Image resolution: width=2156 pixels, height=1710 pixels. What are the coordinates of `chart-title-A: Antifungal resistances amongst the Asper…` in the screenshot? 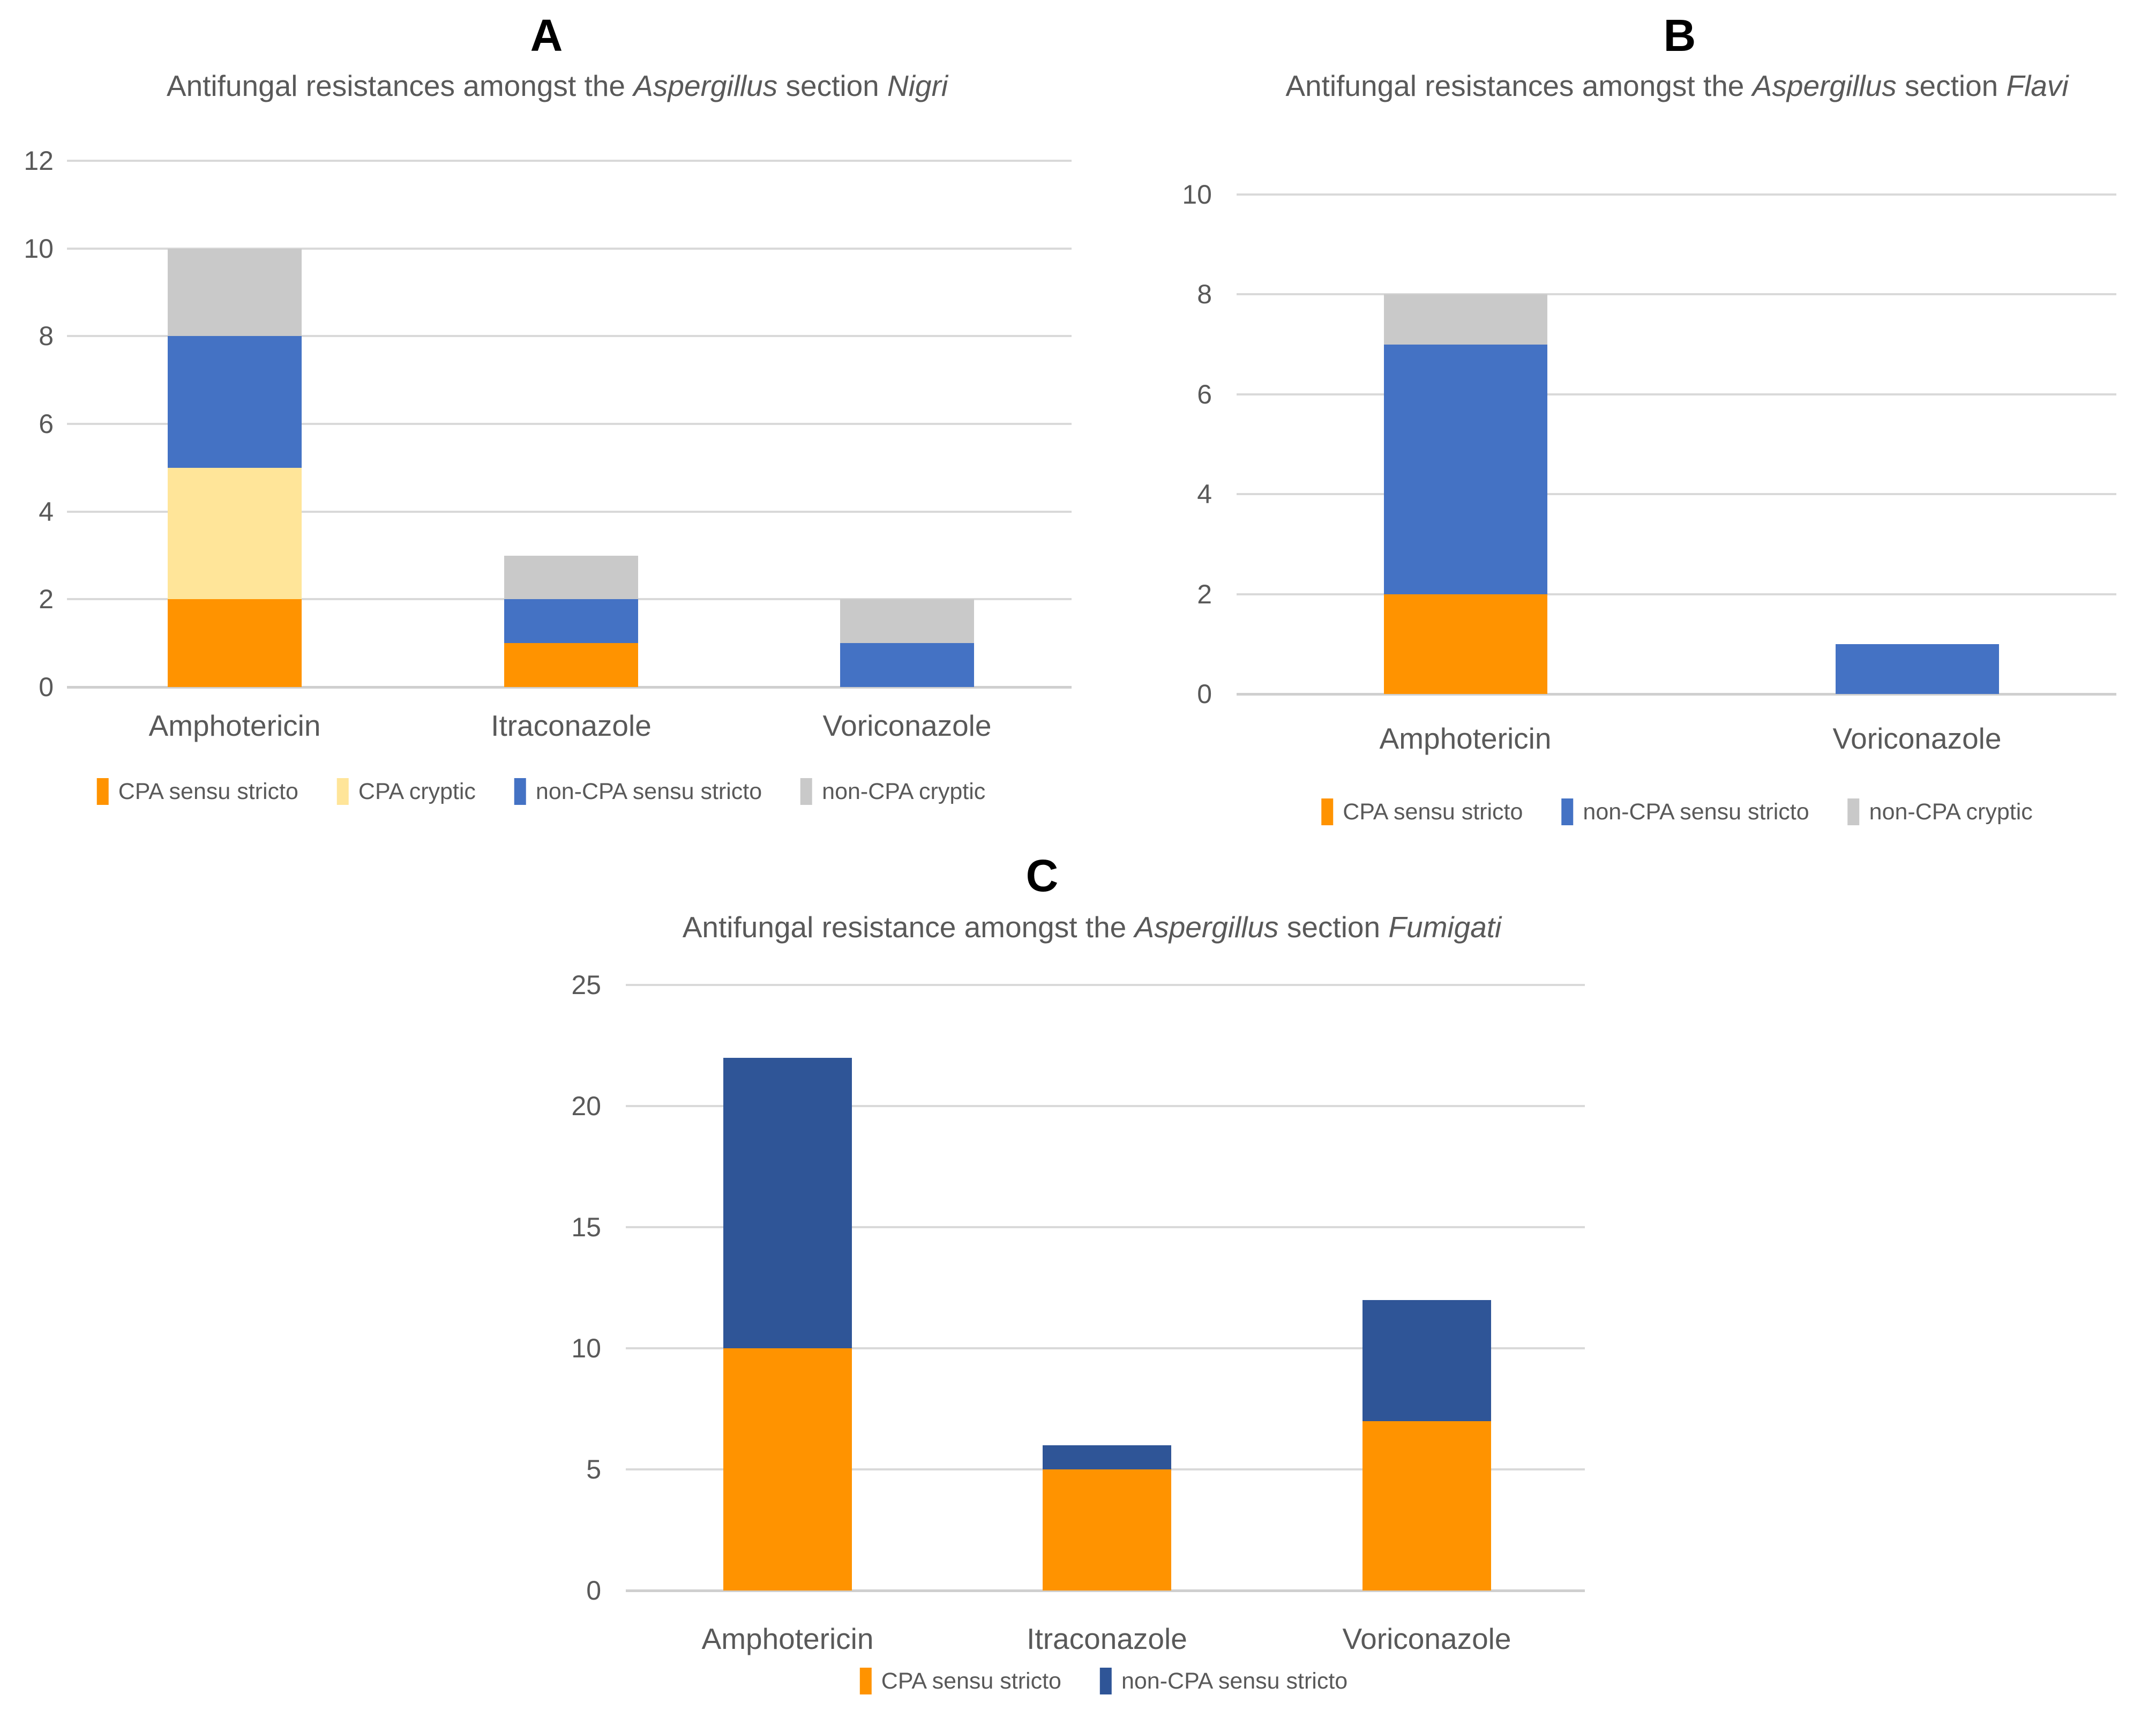 It's located at (557, 86).